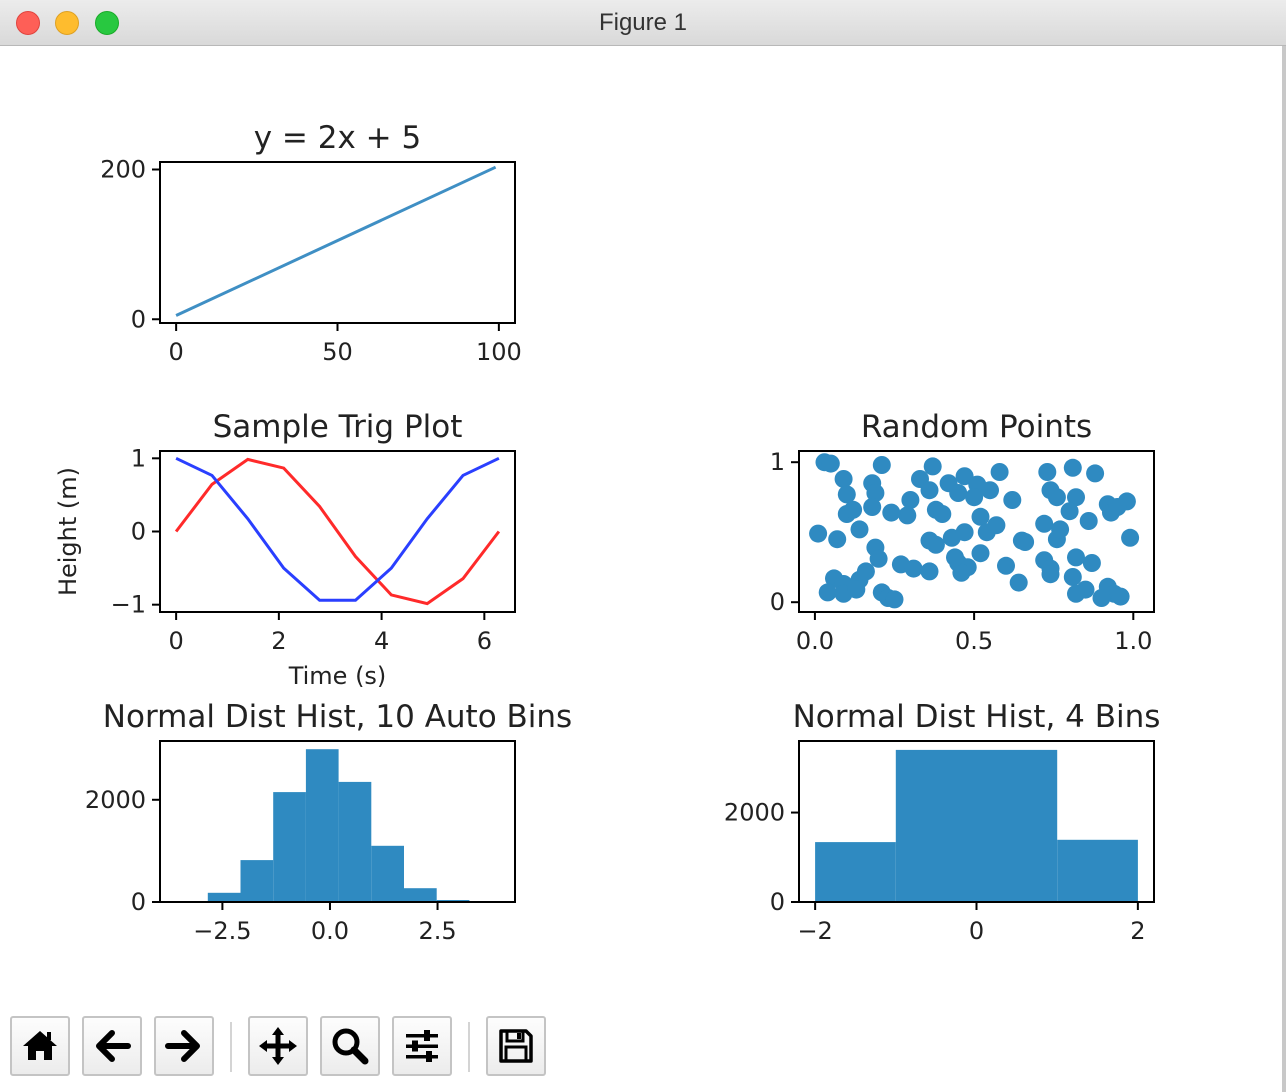  I want to click on chart-title: y = 2x + 5, so click(338, 138).